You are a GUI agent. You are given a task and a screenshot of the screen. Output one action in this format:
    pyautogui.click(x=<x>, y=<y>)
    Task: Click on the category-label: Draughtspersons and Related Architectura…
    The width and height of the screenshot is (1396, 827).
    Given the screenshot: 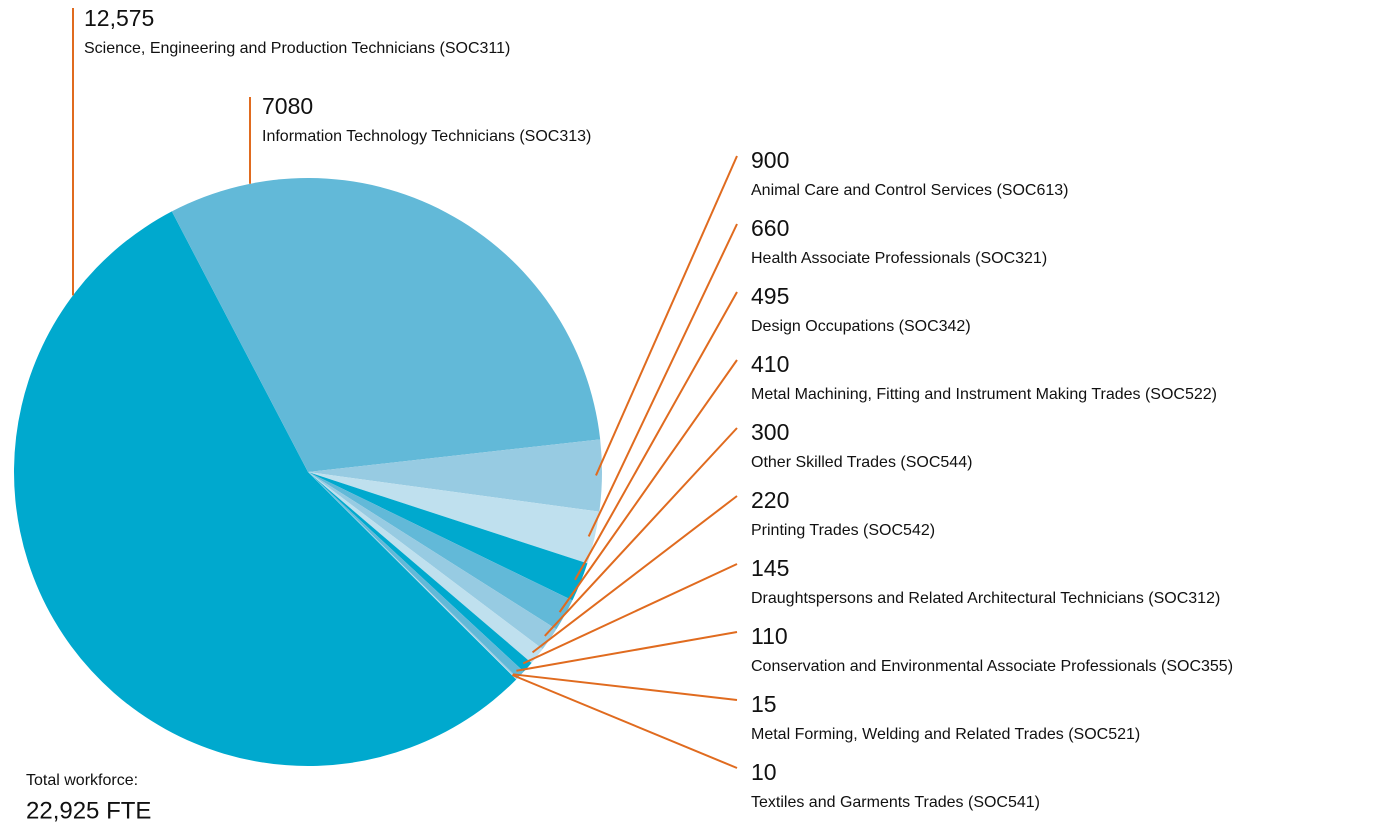 What is the action you would take?
    pyautogui.click(x=985, y=598)
    